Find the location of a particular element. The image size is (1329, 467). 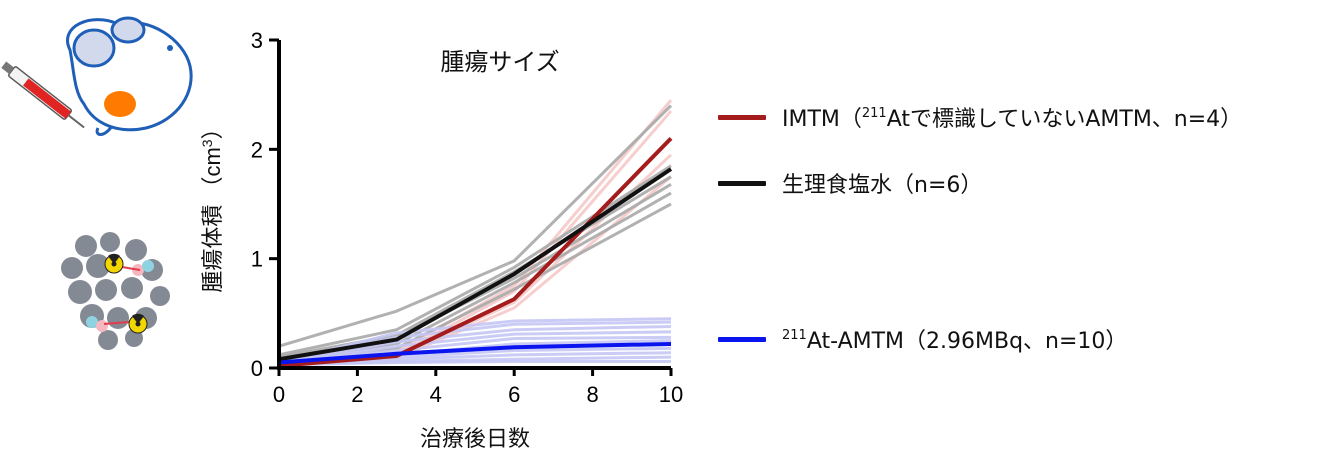

legend-item-saline: 生理食塩水（n=6） is located at coordinates (850, 183).